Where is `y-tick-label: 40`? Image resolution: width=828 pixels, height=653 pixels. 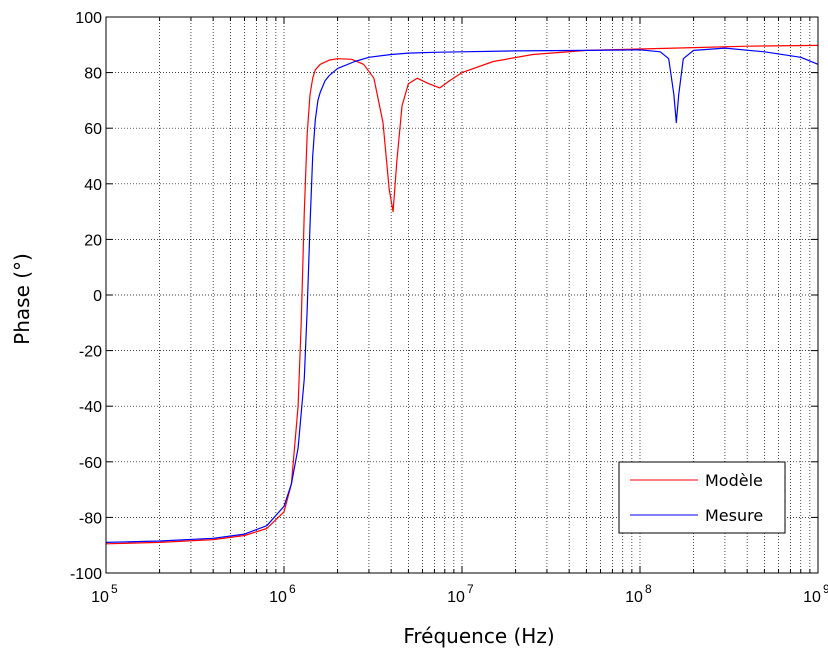
y-tick-label: 40 is located at coordinates (93, 185).